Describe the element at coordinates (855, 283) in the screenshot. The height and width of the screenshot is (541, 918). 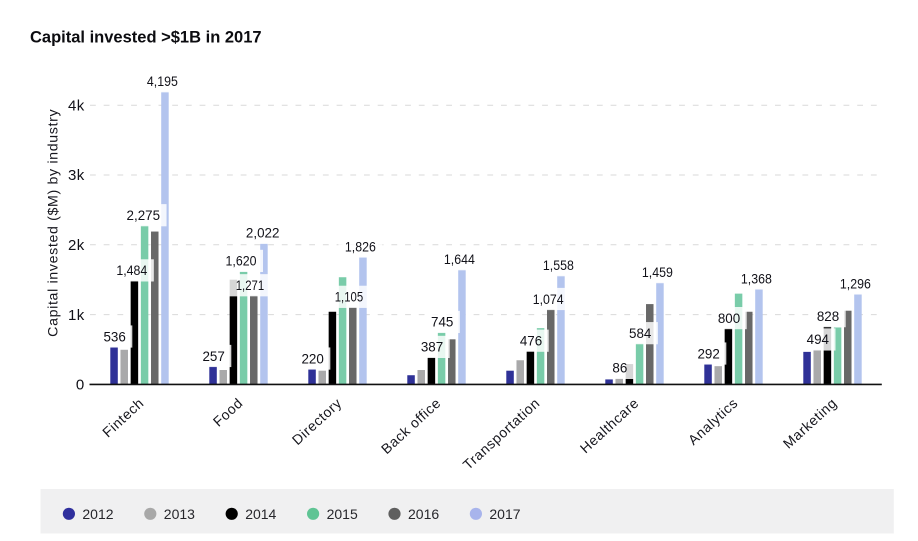
I see `svg-text: 1,296` at that location.